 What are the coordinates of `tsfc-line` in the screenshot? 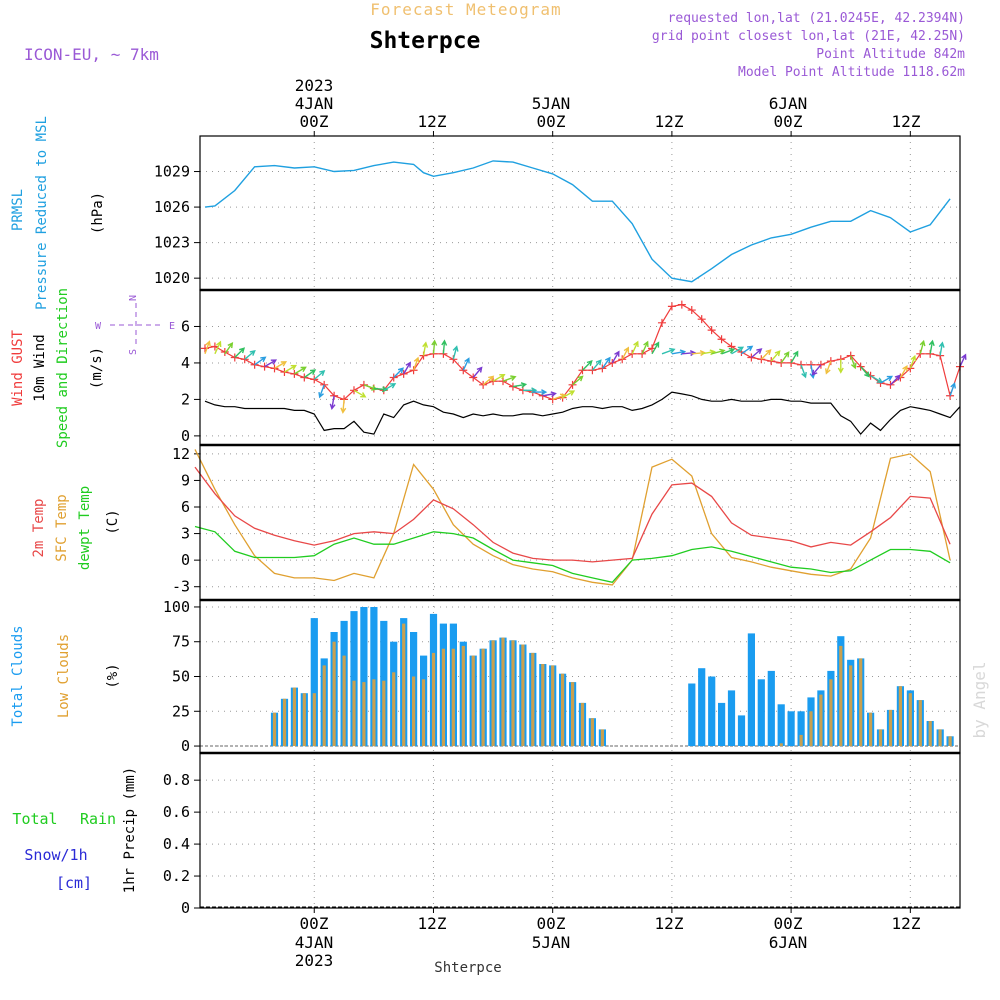 It's located at (572, 517).